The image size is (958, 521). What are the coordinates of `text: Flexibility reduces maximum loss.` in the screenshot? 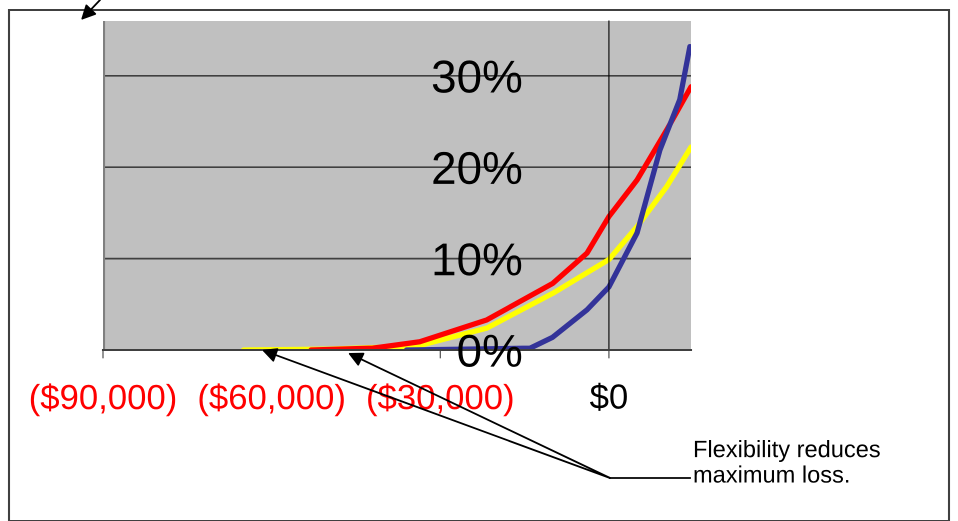 It's located at (787, 461).